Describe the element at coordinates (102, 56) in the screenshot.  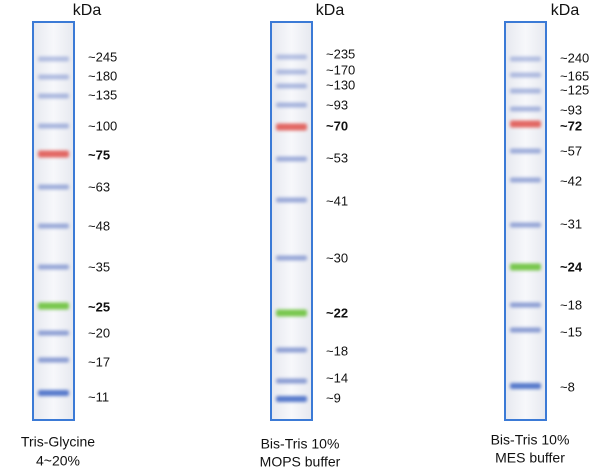
I see `marker-label: ~245` at that location.